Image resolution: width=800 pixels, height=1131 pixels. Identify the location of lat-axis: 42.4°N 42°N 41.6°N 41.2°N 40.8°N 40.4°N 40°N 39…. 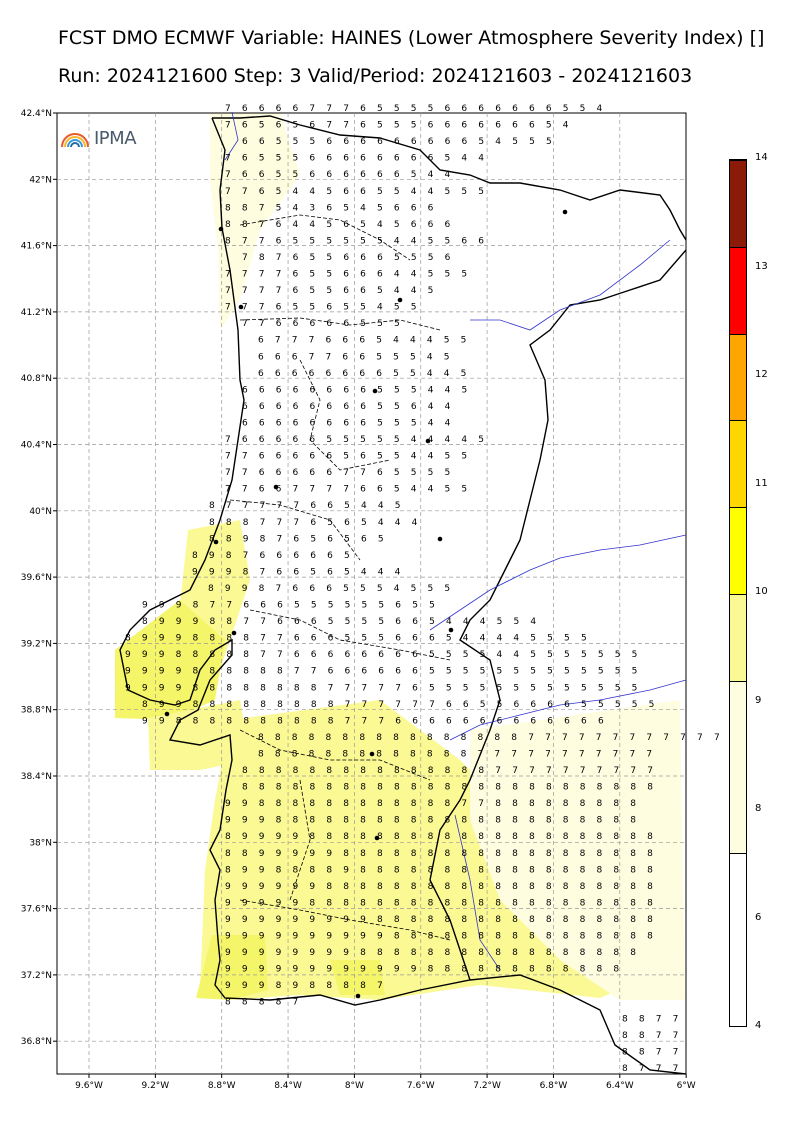
(39, 578).